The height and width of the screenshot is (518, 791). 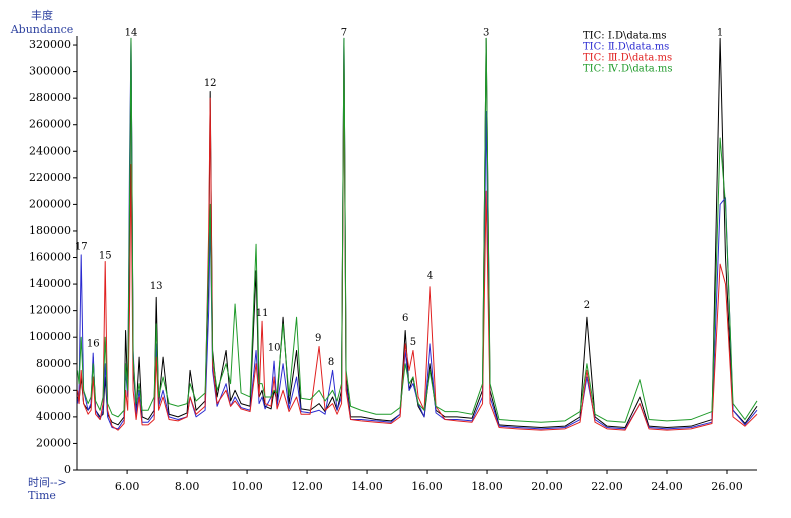 What do you see at coordinates (628, 69) in the screenshot?
I see `legend-entry: TIC: Ⅳ.D\data.ms` at bounding box center [628, 69].